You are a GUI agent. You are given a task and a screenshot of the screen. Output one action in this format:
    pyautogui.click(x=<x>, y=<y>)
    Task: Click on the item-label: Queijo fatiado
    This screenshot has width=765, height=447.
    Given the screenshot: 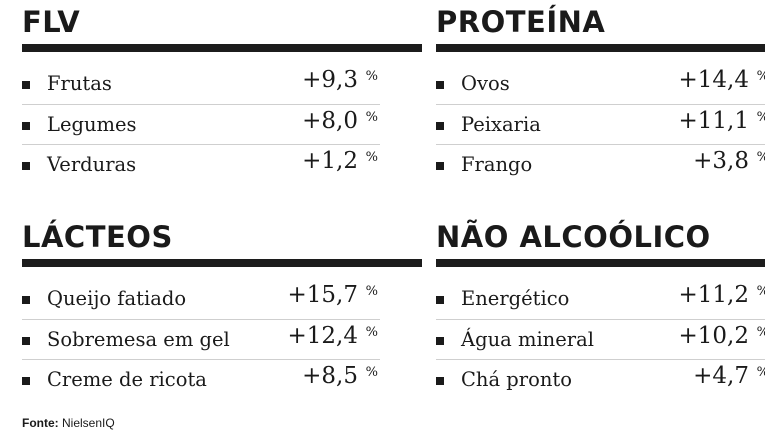 What is the action you would take?
    pyautogui.click(x=117, y=298)
    